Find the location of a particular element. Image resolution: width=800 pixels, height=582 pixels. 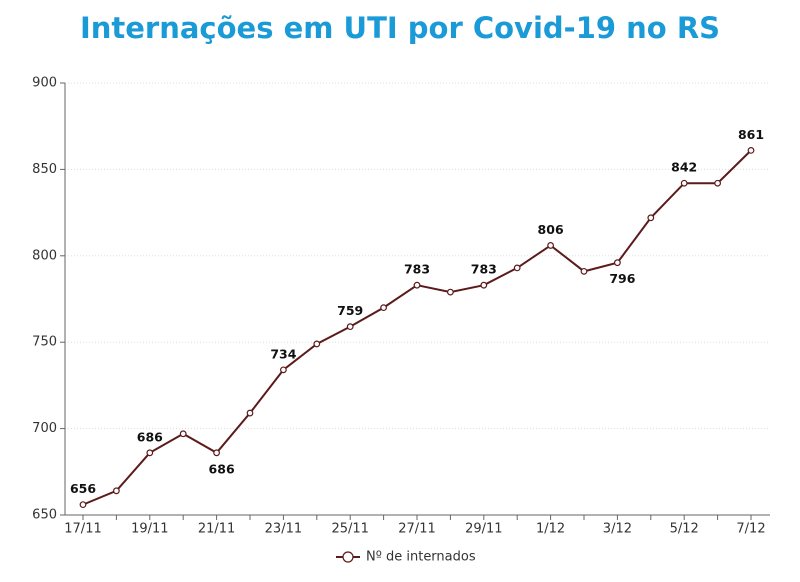

y-tick-label: 900 is located at coordinates (44, 83).